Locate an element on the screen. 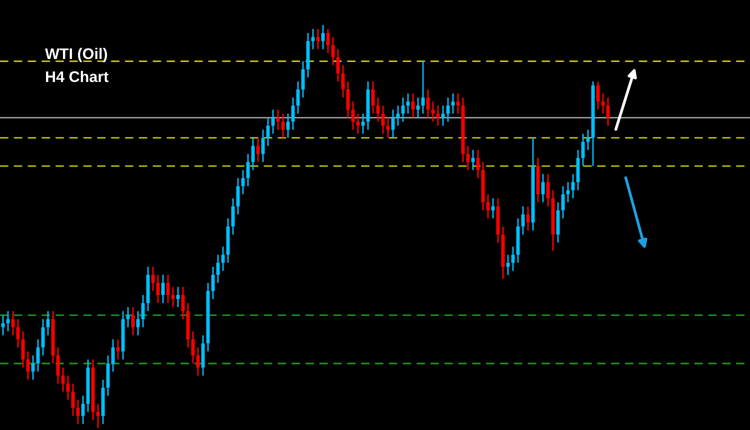 The width and height of the screenshot is (750, 430). text: H4 Chart is located at coordinates (77, 76).